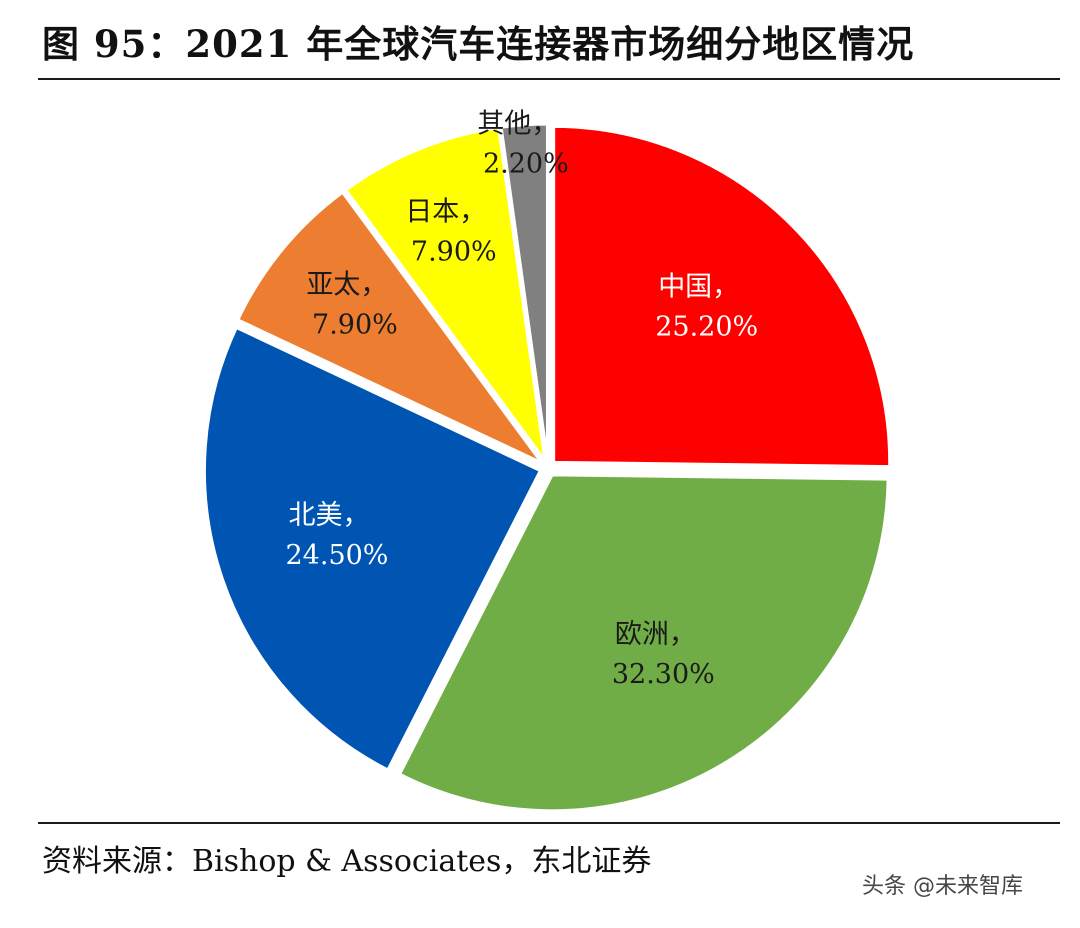 The image size is (1080, 928). Describe the element at coordinates (706, 326) in the screenshot. I see `slice-label-value-0: 25.20%` at that location.